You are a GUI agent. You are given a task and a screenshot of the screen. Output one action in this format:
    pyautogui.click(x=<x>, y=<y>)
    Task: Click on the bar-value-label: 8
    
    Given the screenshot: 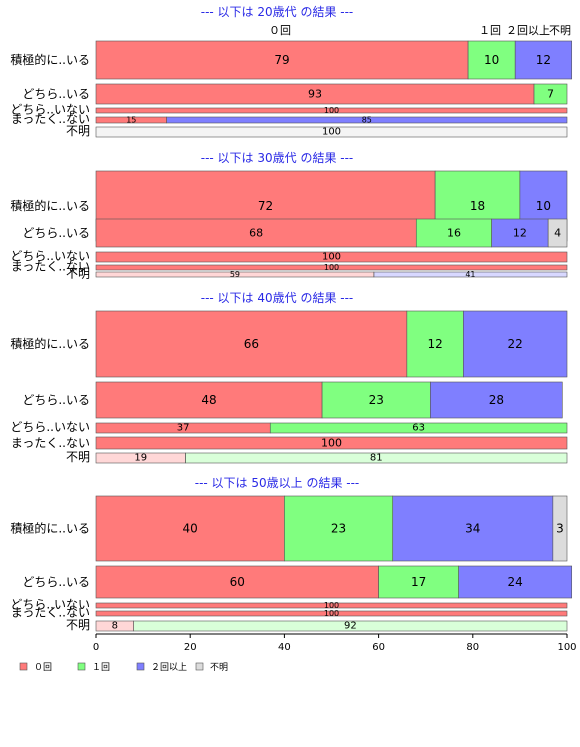 What is the action you would take?
    pyautogui.click(x=115, y=626)
    